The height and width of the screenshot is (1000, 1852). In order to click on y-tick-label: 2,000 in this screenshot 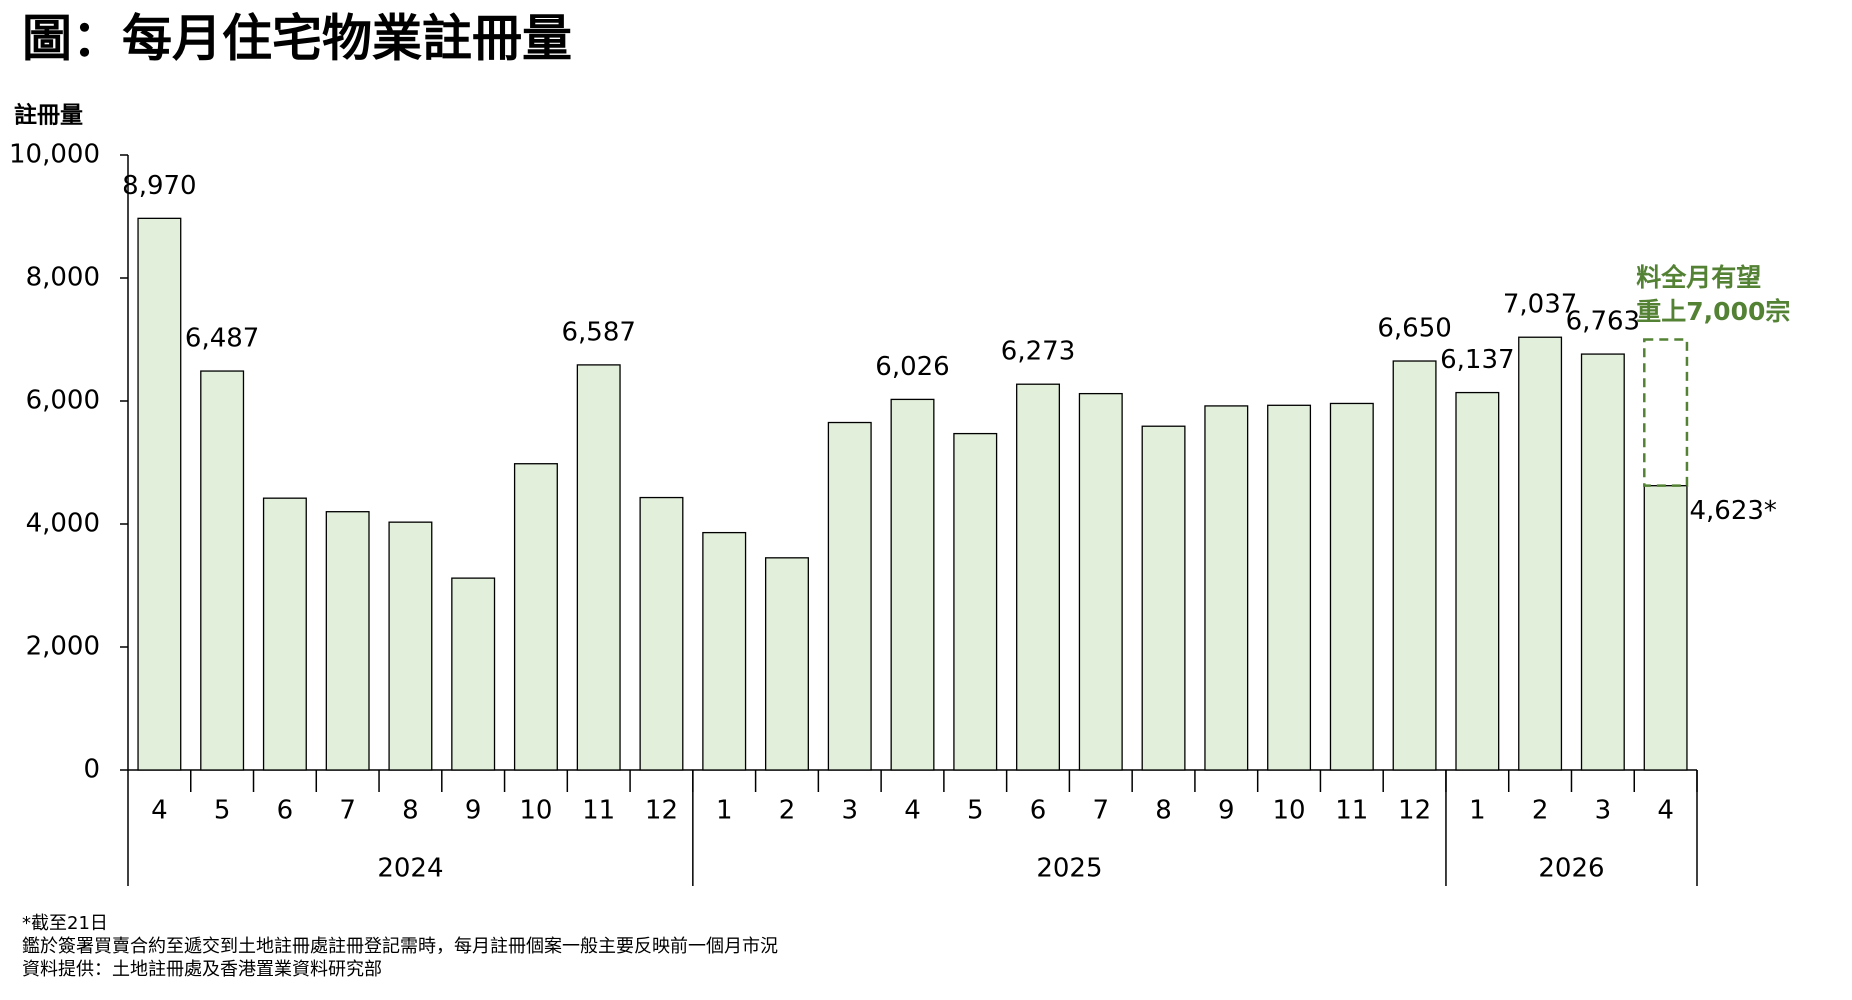, I will do `click(63, 647)`.